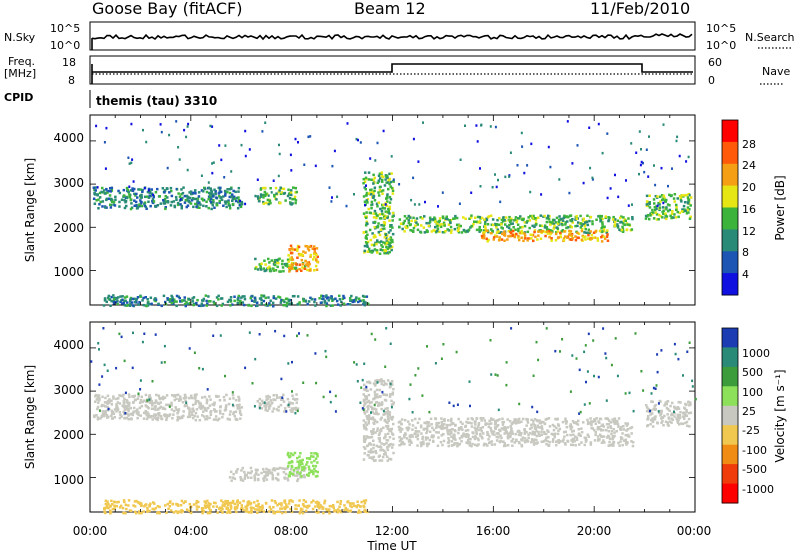 The height and width of the screenshot is (554, 800). Describe the element at coordinates (745, 252) in the screenshot. I see `power-cb-8: 8` at that location.